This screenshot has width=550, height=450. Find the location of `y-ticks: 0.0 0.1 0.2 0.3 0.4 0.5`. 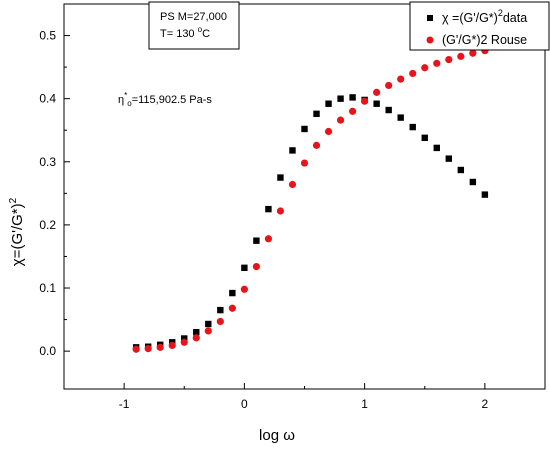

y-ticks: 0.0 0.1 0.2 0.3 0.4 0.5 is located at coordinates (54, 180).